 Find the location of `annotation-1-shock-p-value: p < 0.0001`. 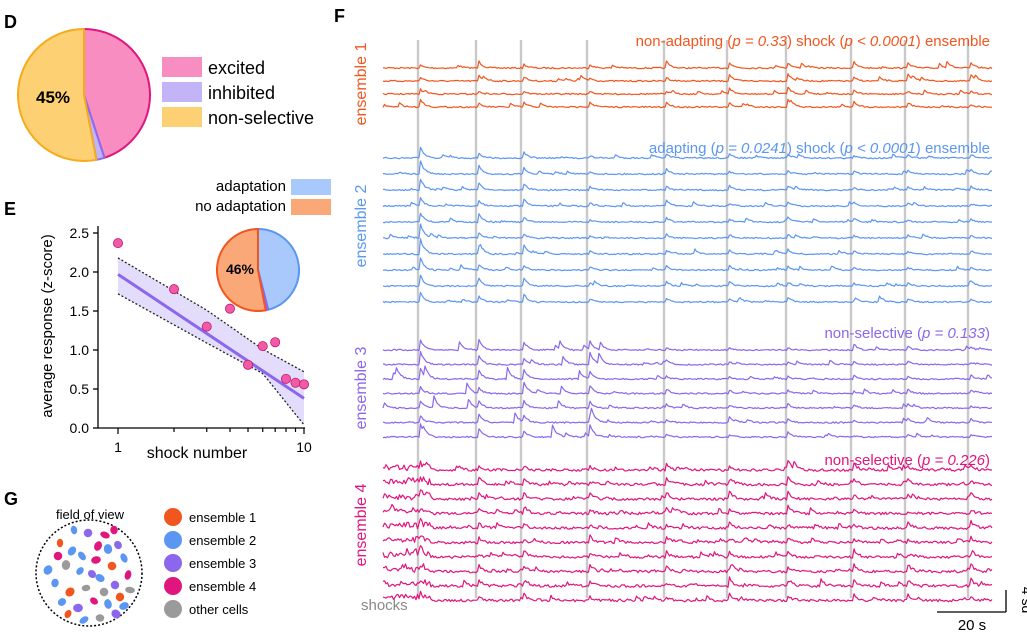

annotation-1-shock-p-value: p < 0.0001 is located at coordinates (879, 41).